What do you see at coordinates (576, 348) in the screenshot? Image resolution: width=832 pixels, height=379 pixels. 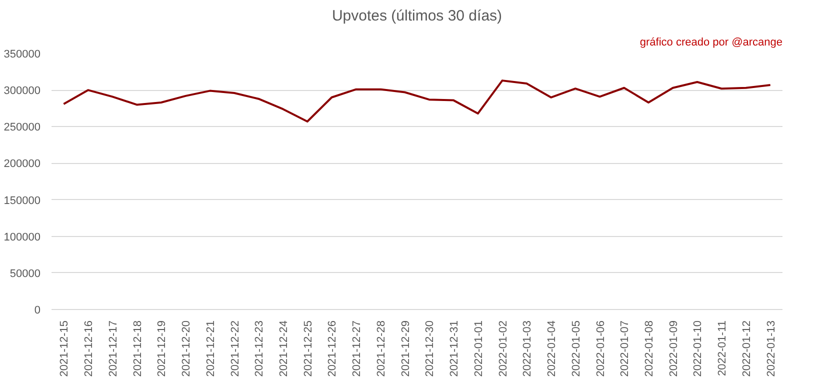 I see `x-tick-label: 2022-01-05` at bounding box center [576, 348].